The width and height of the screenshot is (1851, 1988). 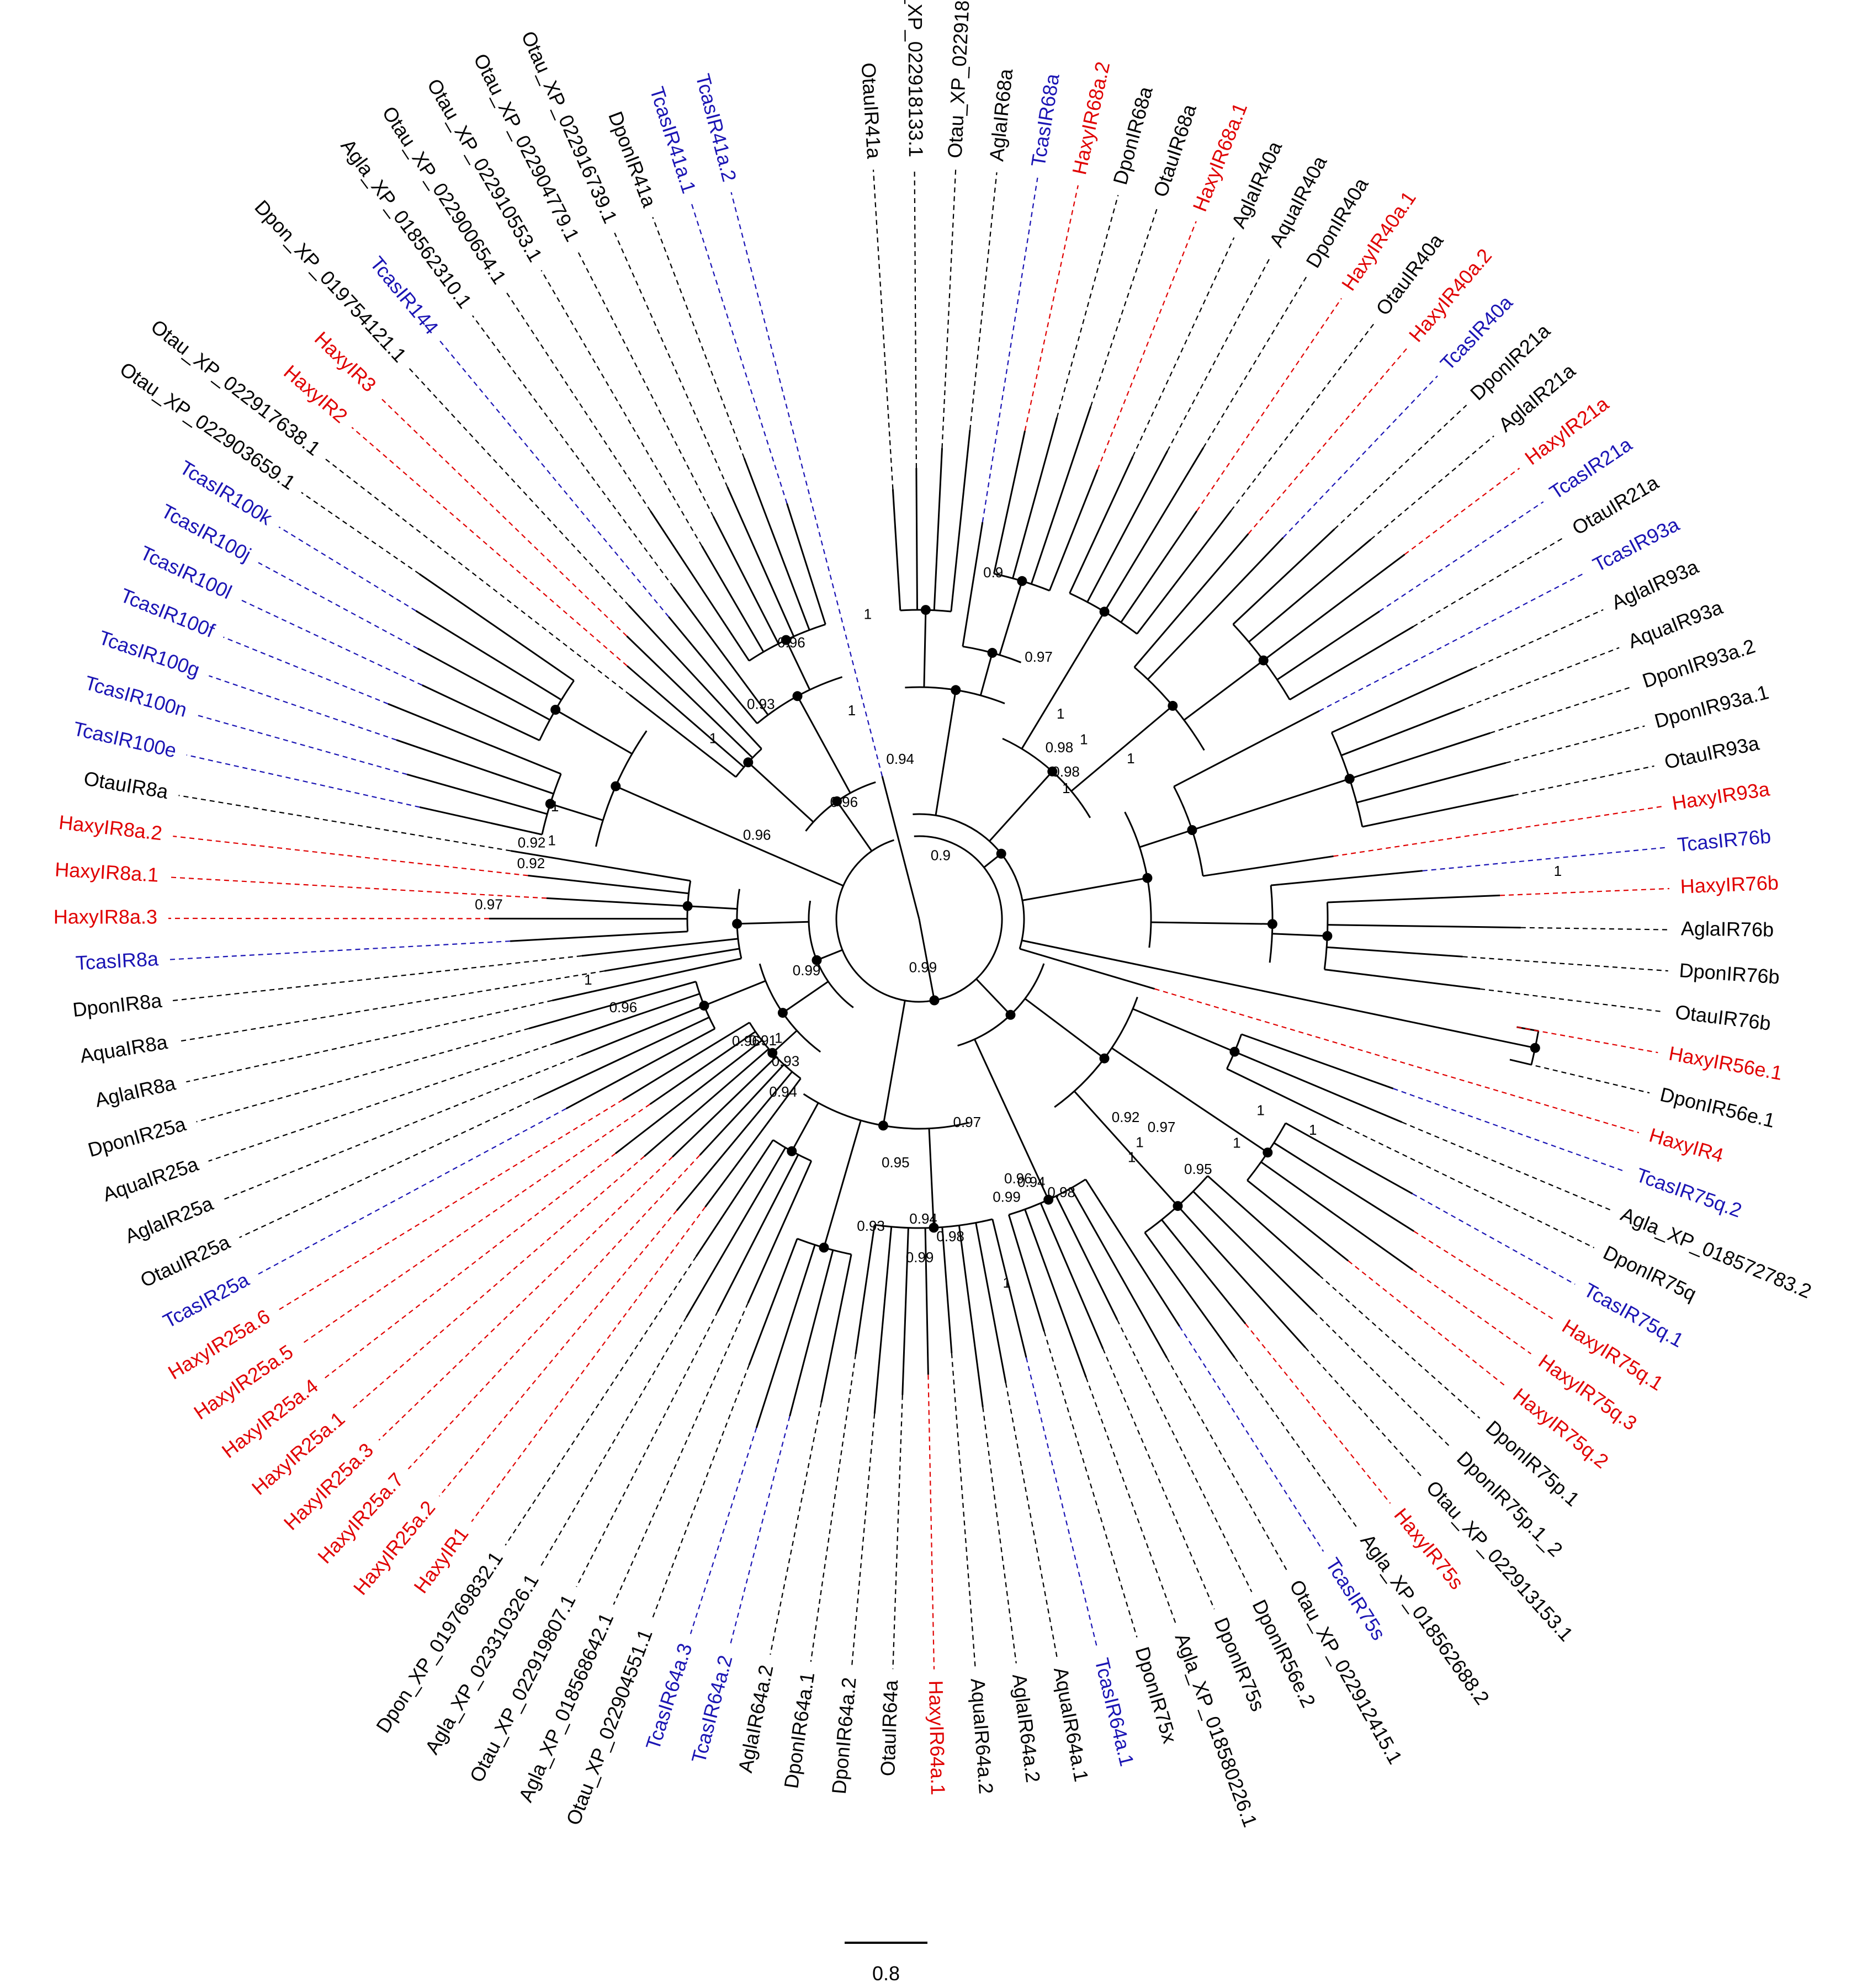 I want to click on leaf-label: TcasIR100g, so click(x=149, y=653).